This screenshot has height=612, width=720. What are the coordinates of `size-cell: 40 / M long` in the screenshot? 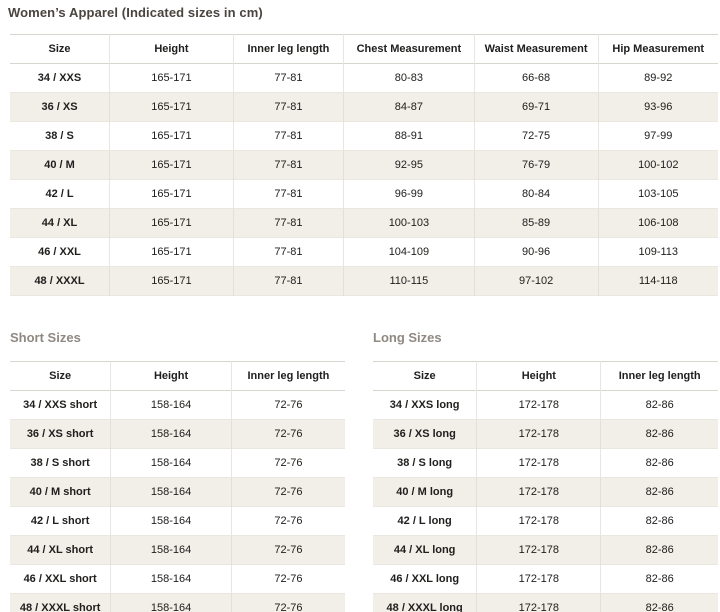 It's located at (425, 492).